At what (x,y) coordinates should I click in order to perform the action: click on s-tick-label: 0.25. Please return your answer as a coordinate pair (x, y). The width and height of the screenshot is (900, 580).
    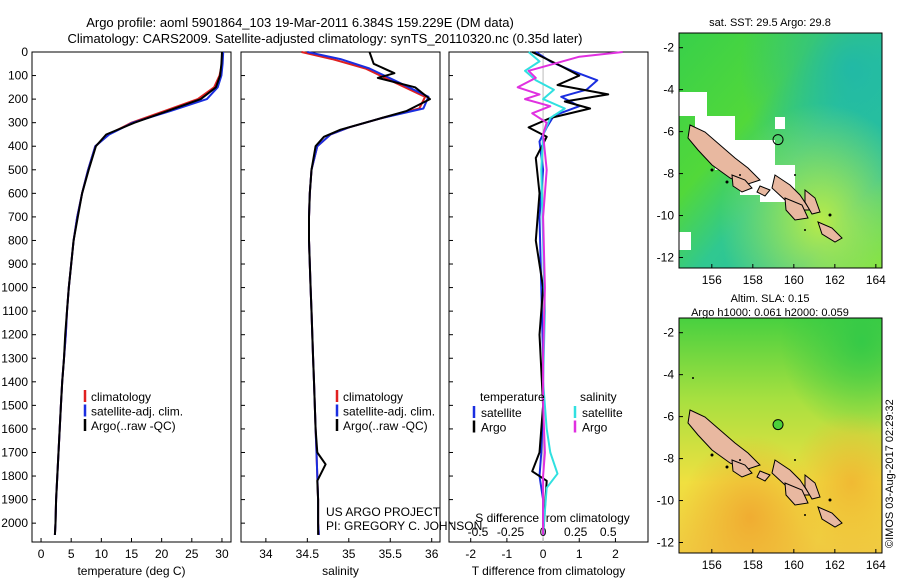
    Looking at the image, I should click on (576, 532).